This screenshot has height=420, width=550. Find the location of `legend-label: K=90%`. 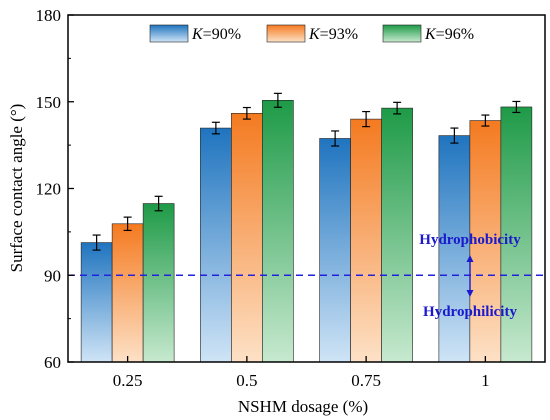

legend-label: K=90% is located at coordinates (216, 34).